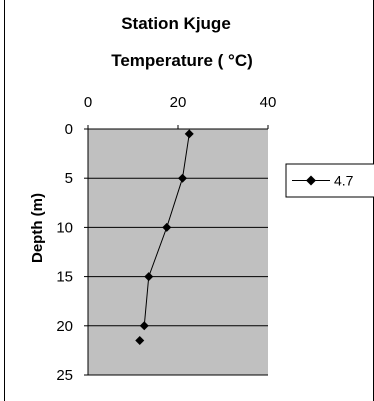 This screenshot has width=374, height=401. What do you see at coordinates (329, 180) in the screenshot?
I see `legend: 4.7` at bounding box center [329, 180].